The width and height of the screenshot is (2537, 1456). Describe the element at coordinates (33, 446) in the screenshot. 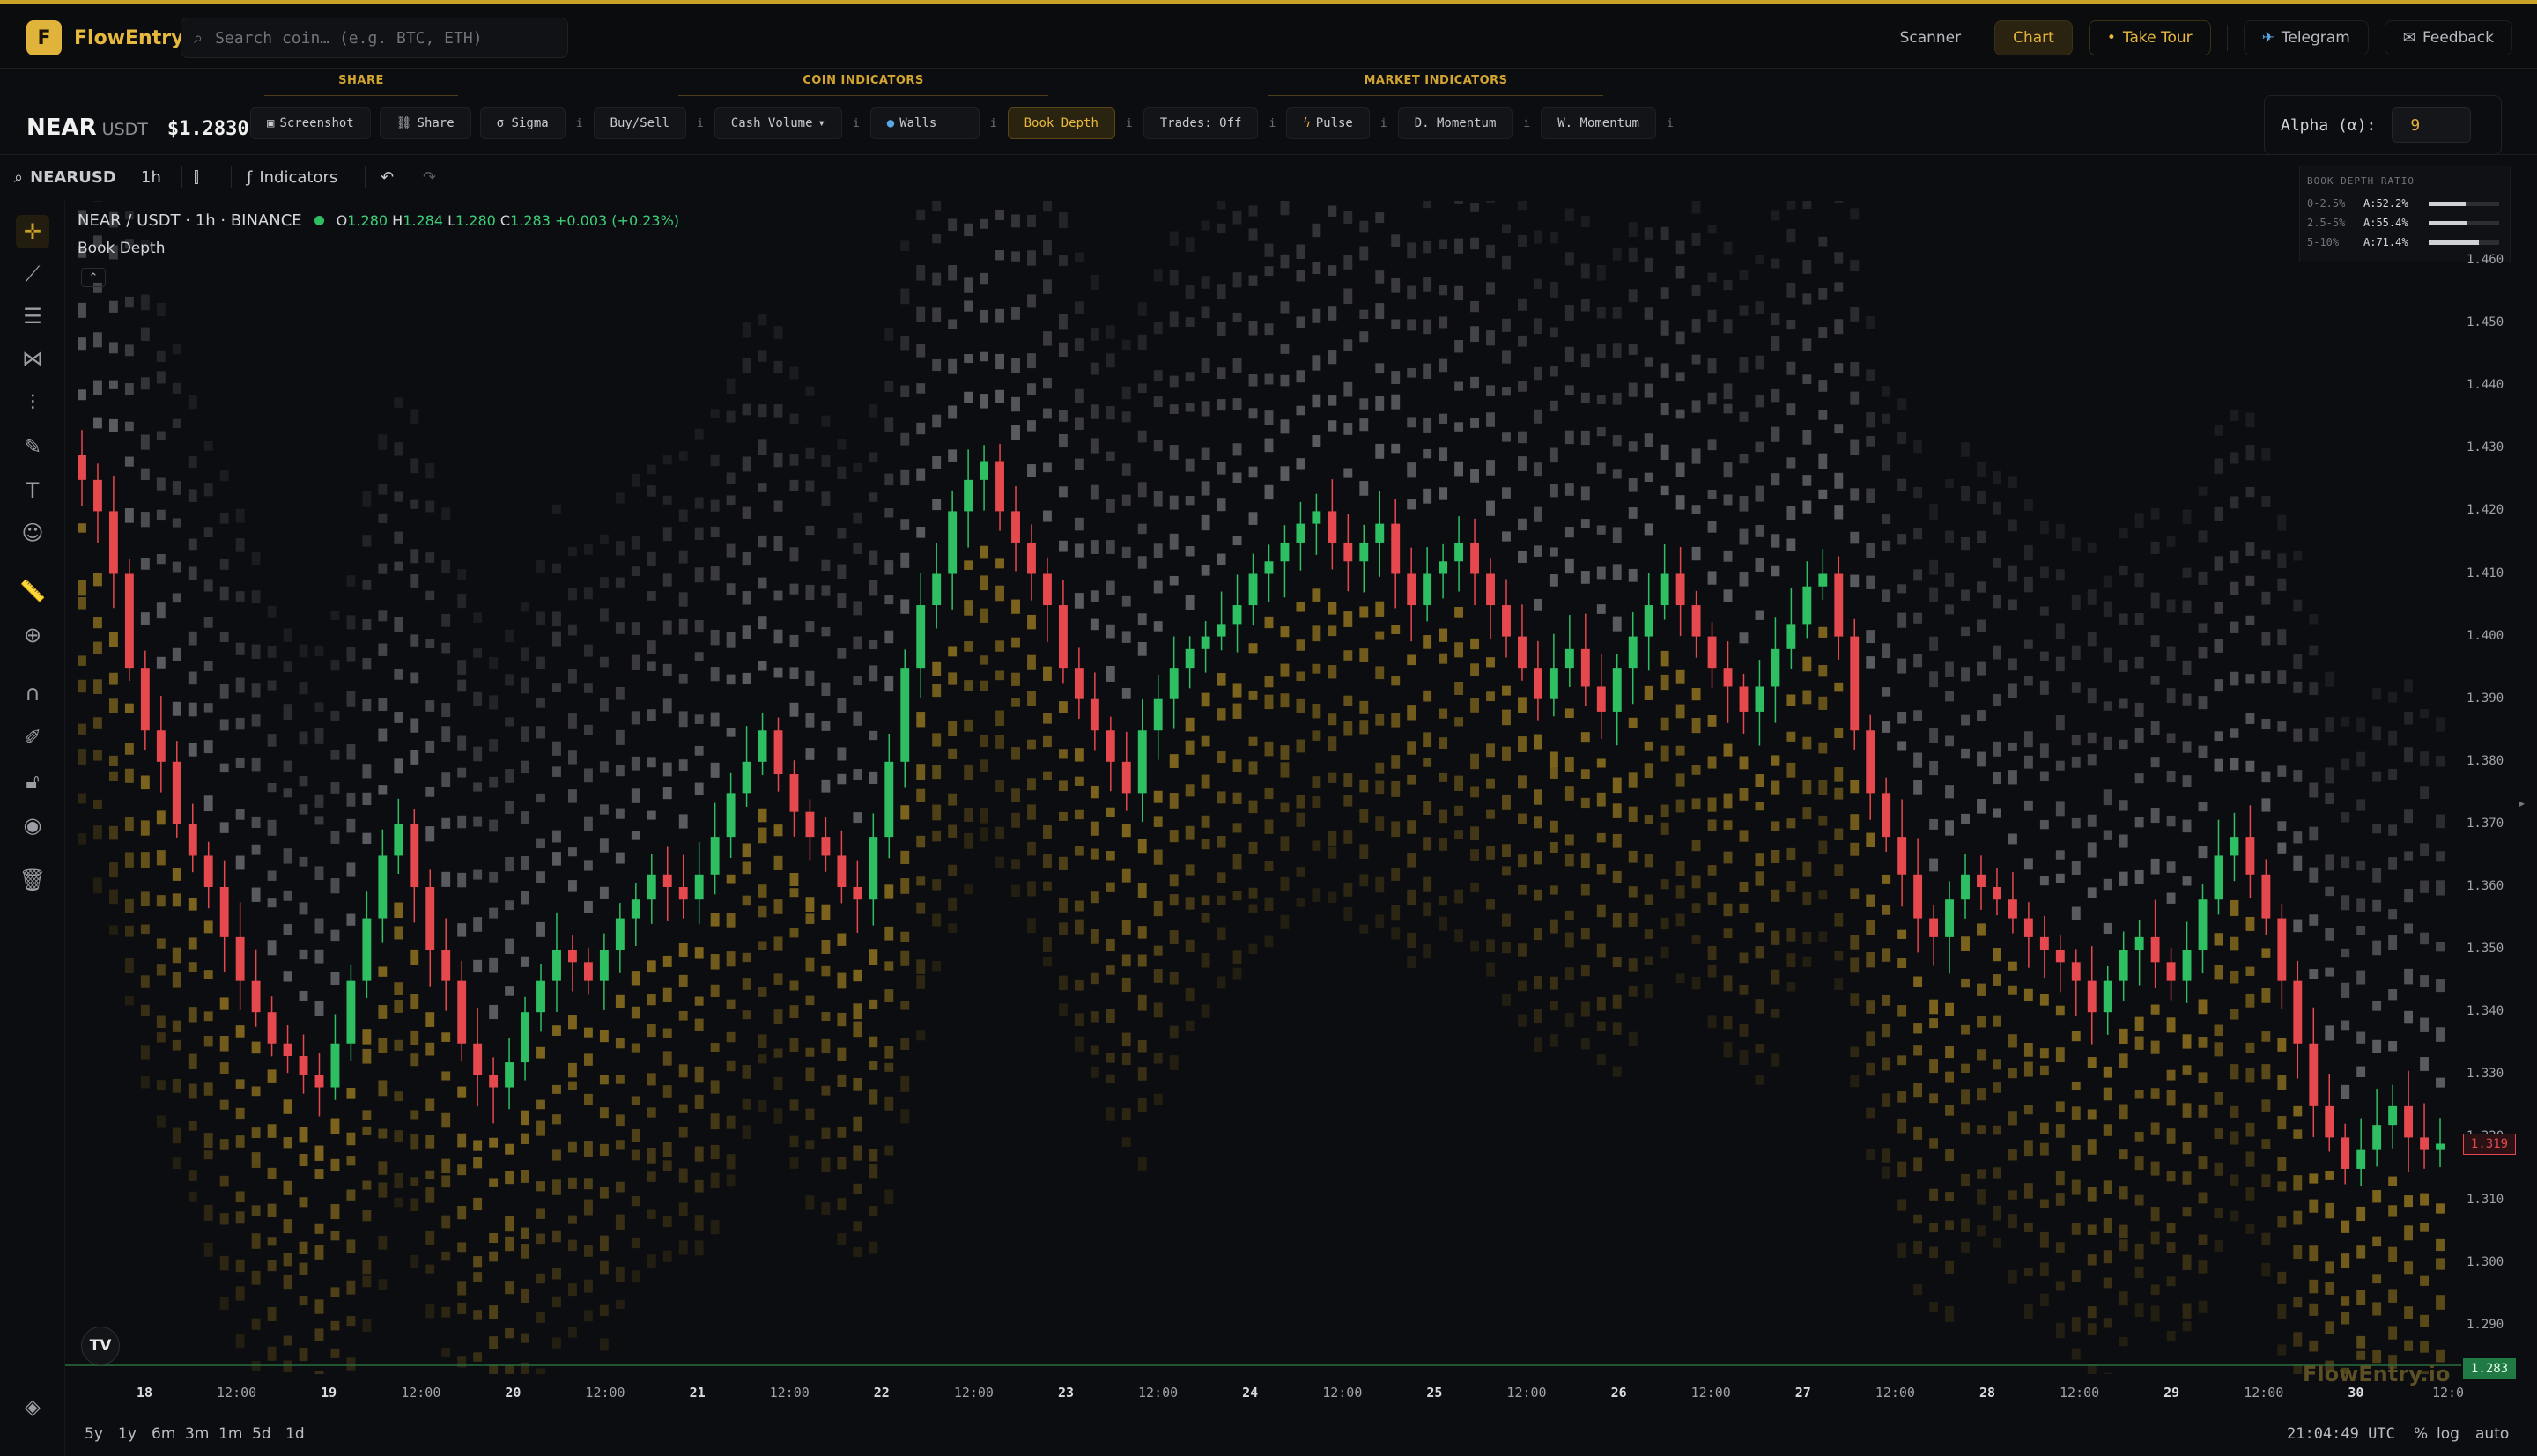

I see `brush-icon: ✎` at that location.